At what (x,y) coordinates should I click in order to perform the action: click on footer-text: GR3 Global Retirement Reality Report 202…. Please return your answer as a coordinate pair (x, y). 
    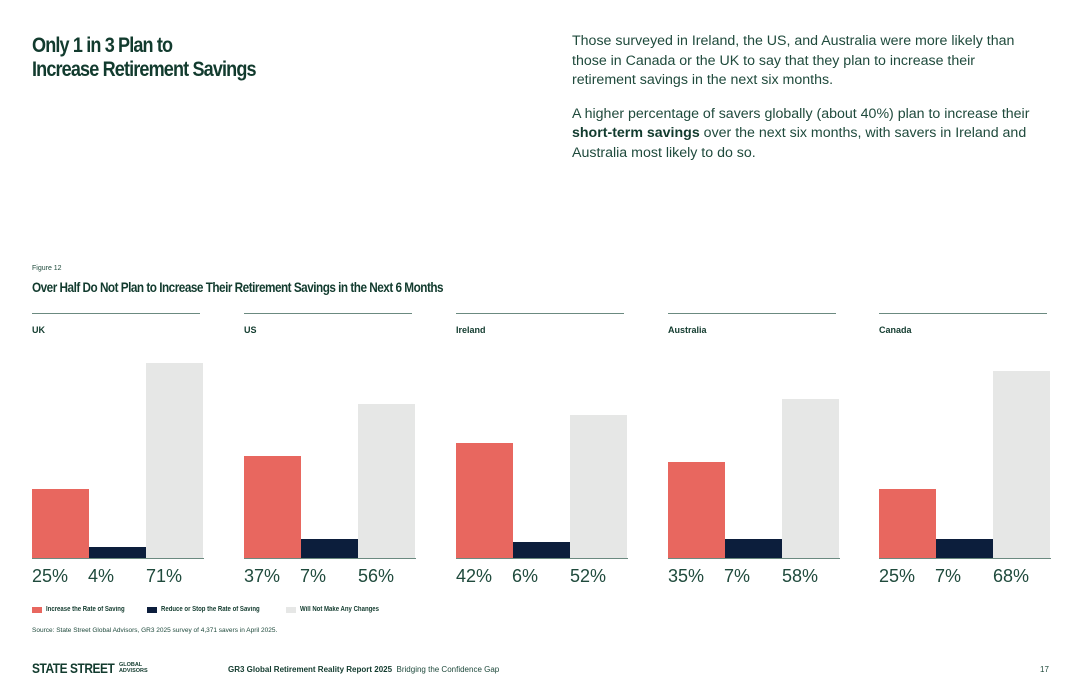
    Looking at the image, I should click on (363, 669).